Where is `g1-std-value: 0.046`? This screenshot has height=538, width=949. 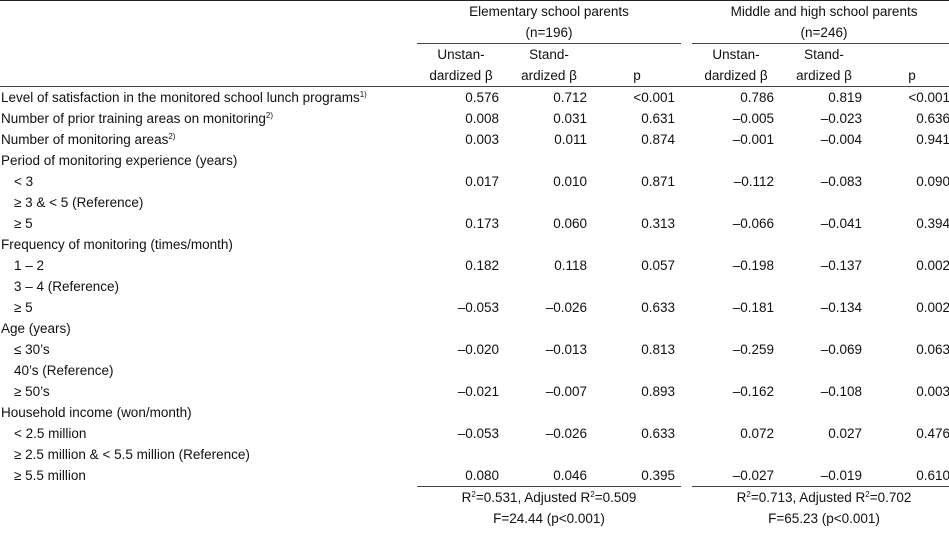 g1-std-value: 0.046 is located at coordinates (570, 475).